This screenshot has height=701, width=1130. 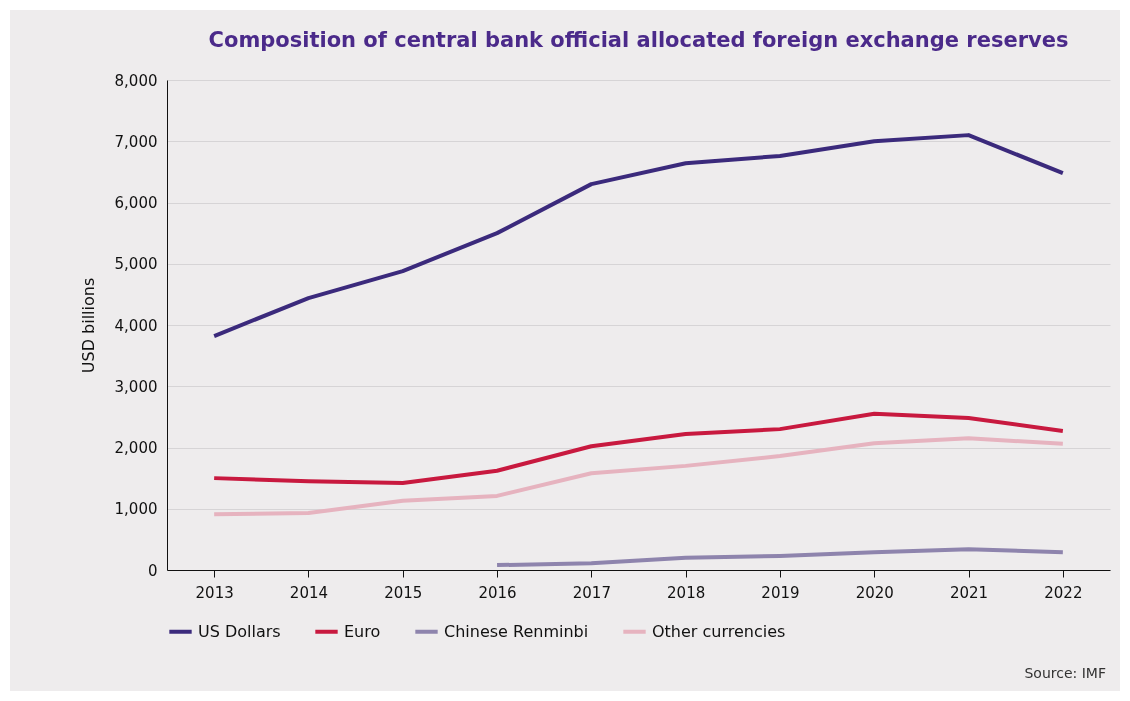 What do you see at coordinates (136, 80) in the screenshot?
I see `y-tick-label: 8,000` at bounding box center [136, 80].